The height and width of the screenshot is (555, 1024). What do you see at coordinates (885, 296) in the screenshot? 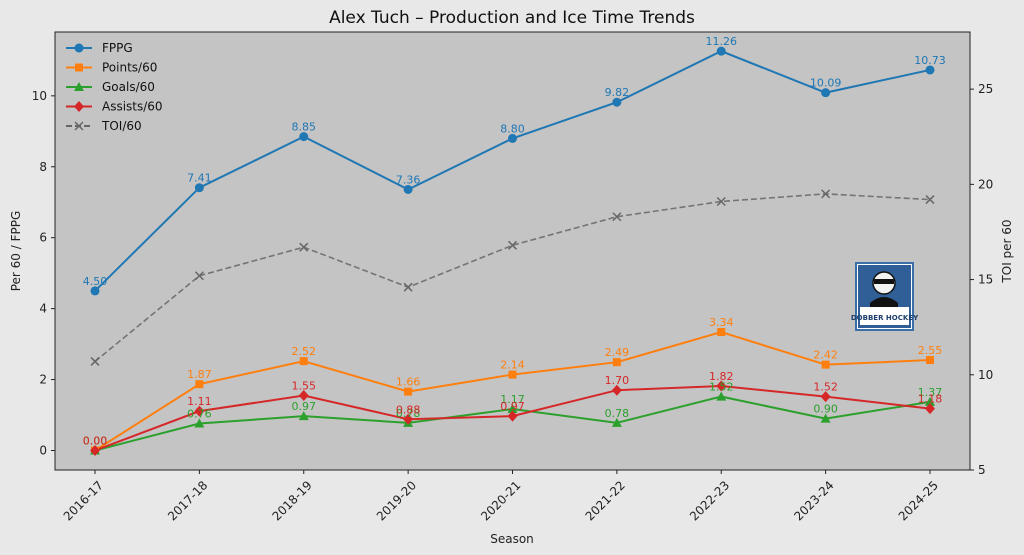
I see `dobber-hockey-logo: DOBBER HOCKEY` at bounding box center [885, 296].